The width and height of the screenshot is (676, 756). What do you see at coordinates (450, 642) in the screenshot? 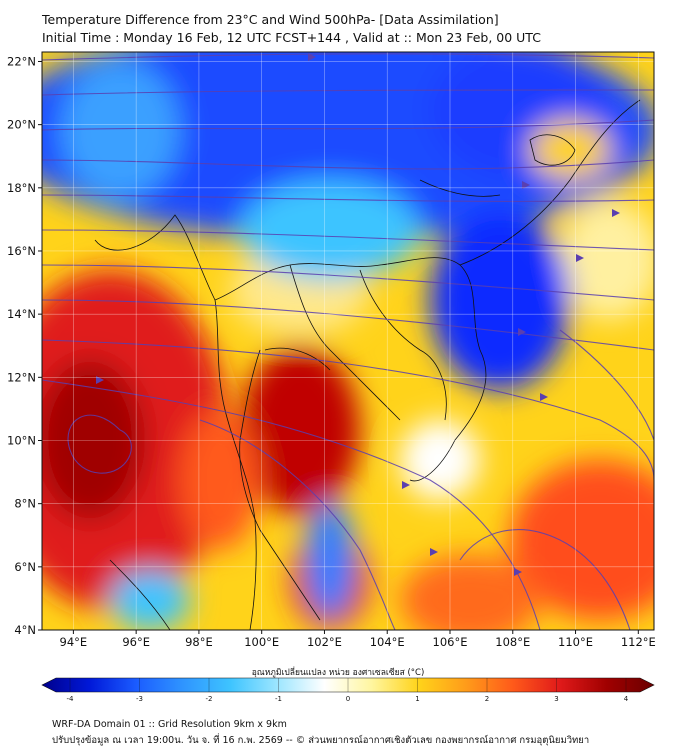
I see `lon-tick-label: 106°E` at bounding box center [450, 642].